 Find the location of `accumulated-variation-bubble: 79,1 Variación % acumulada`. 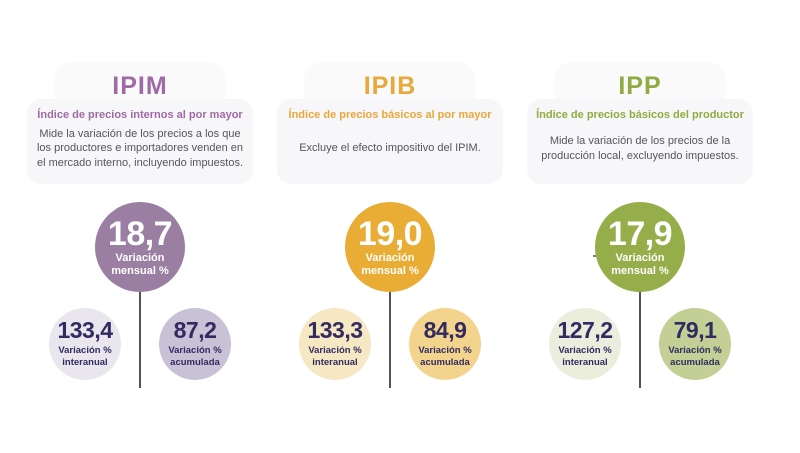

accumulated-variation-bubble: 79,1 Variación % acumulada is located at coordinates (695, 344).